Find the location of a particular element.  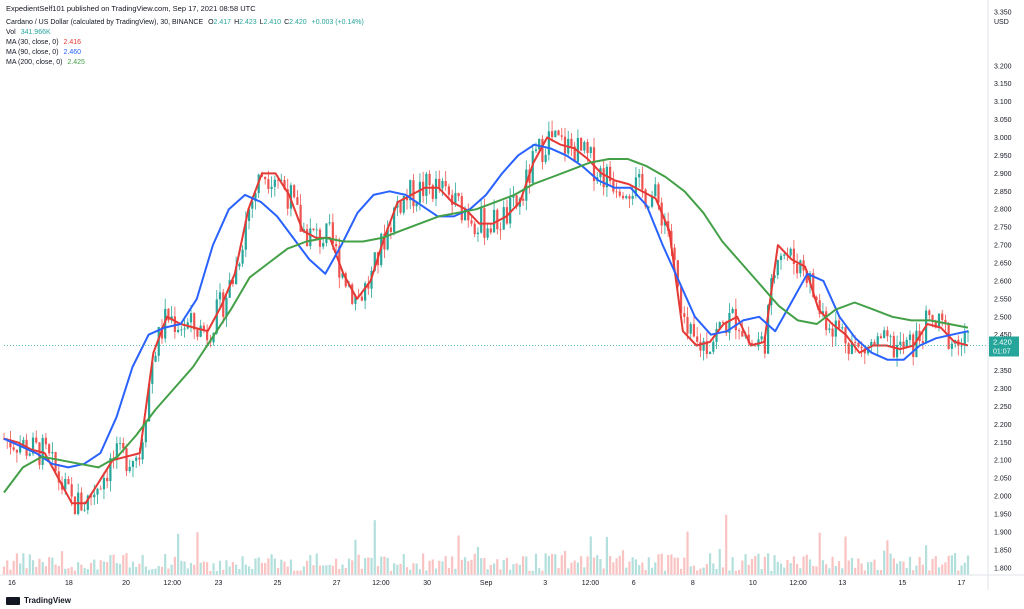

tradingview-footer: TradingView is located at coordinates (38, 600).